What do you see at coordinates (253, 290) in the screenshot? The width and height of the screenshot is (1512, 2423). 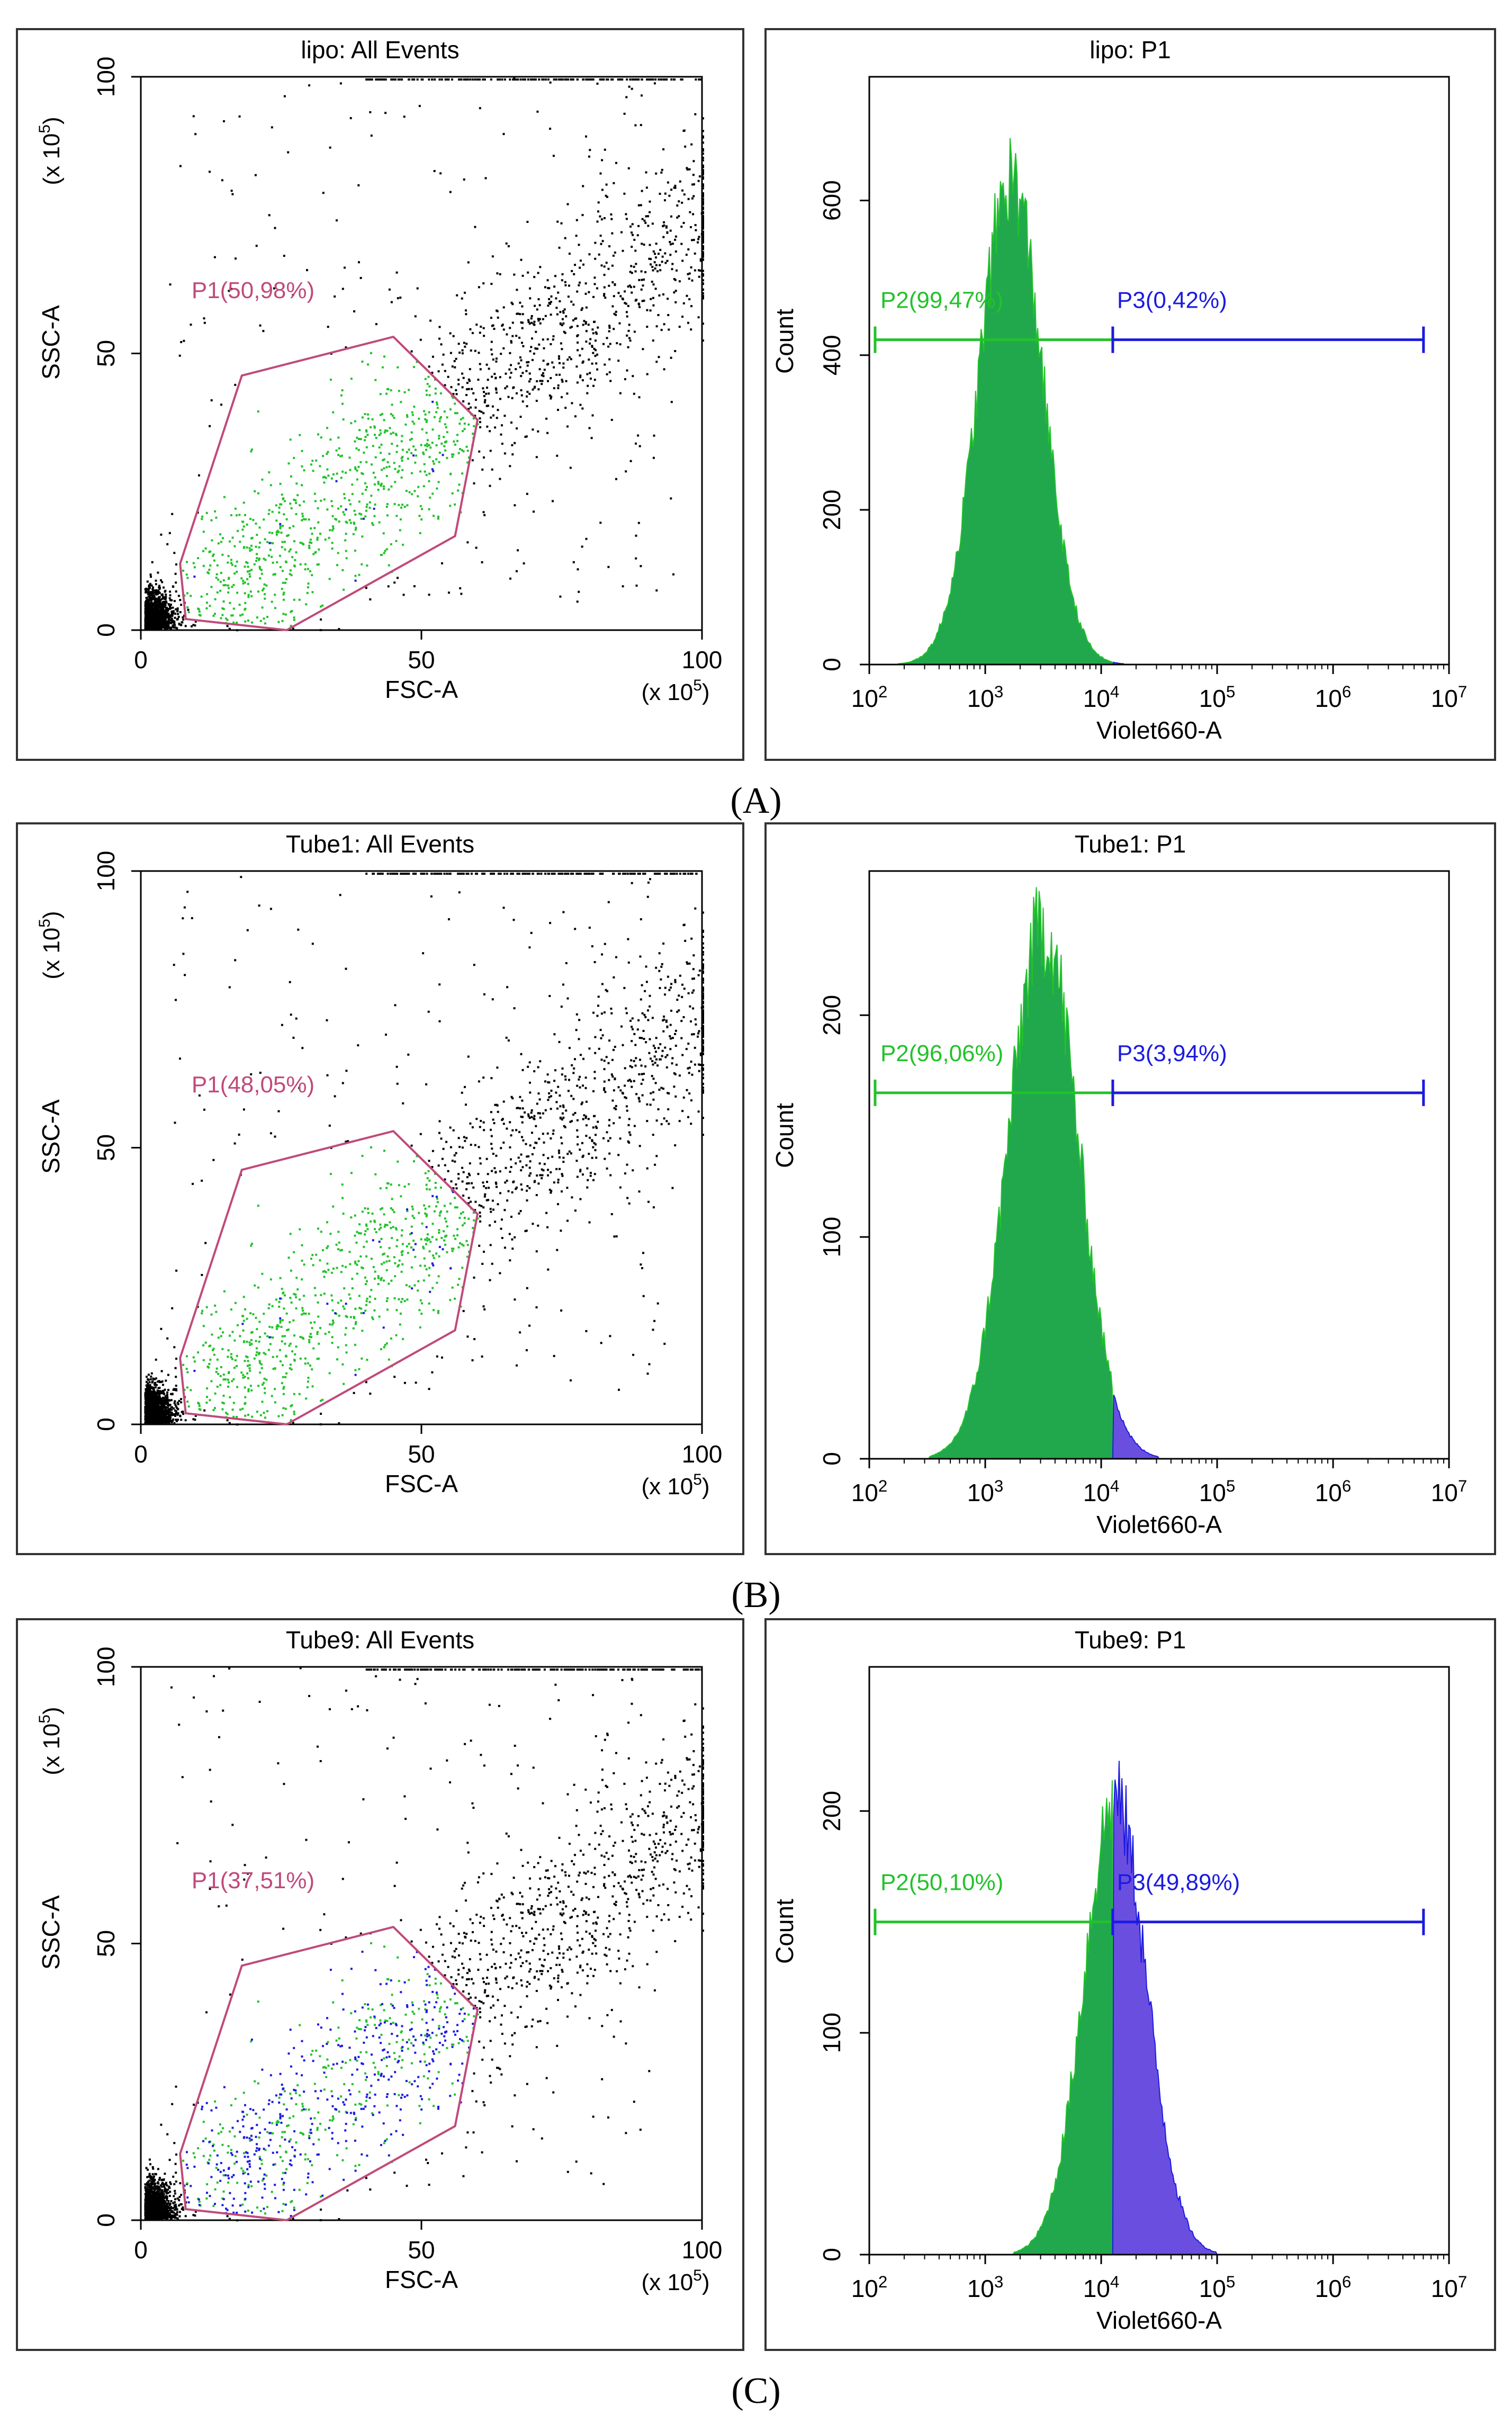 I see `gate-p1-label: P1(50,98%)` at bounding box center [253, 290].